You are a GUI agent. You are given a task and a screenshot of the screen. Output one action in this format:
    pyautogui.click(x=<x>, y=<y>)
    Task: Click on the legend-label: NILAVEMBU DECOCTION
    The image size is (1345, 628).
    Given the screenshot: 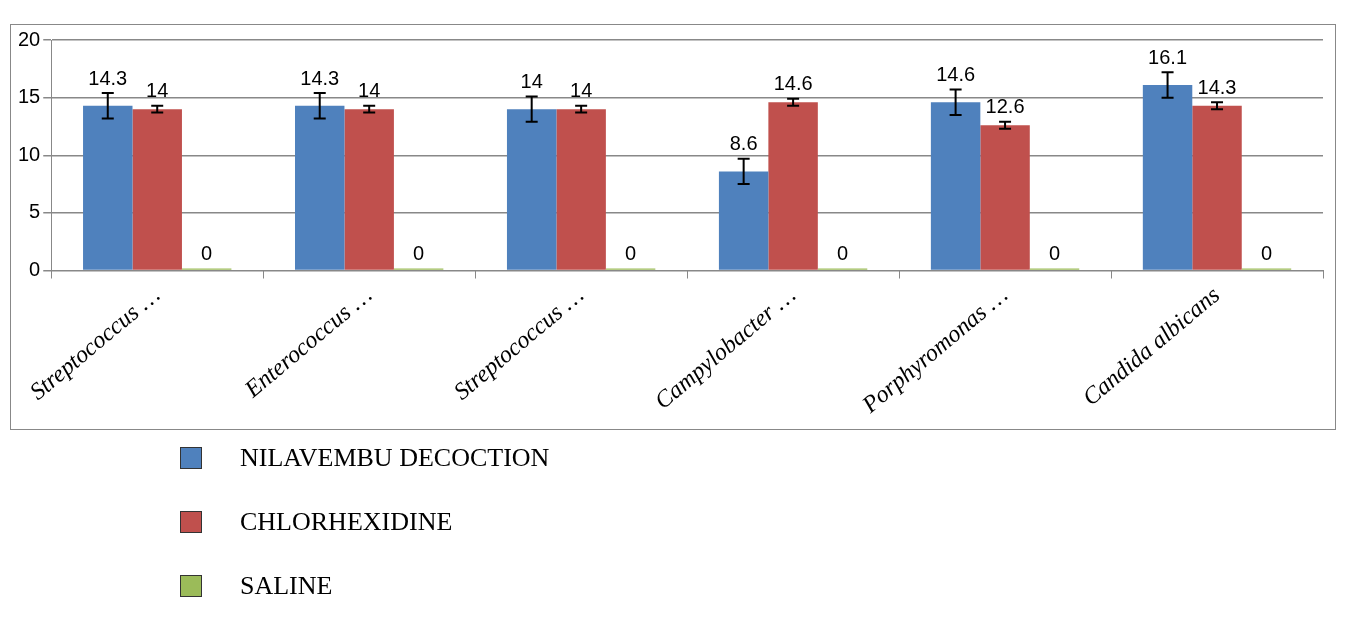 What is the action you would take?
    pyautogui.click(x=395, y=458)
    